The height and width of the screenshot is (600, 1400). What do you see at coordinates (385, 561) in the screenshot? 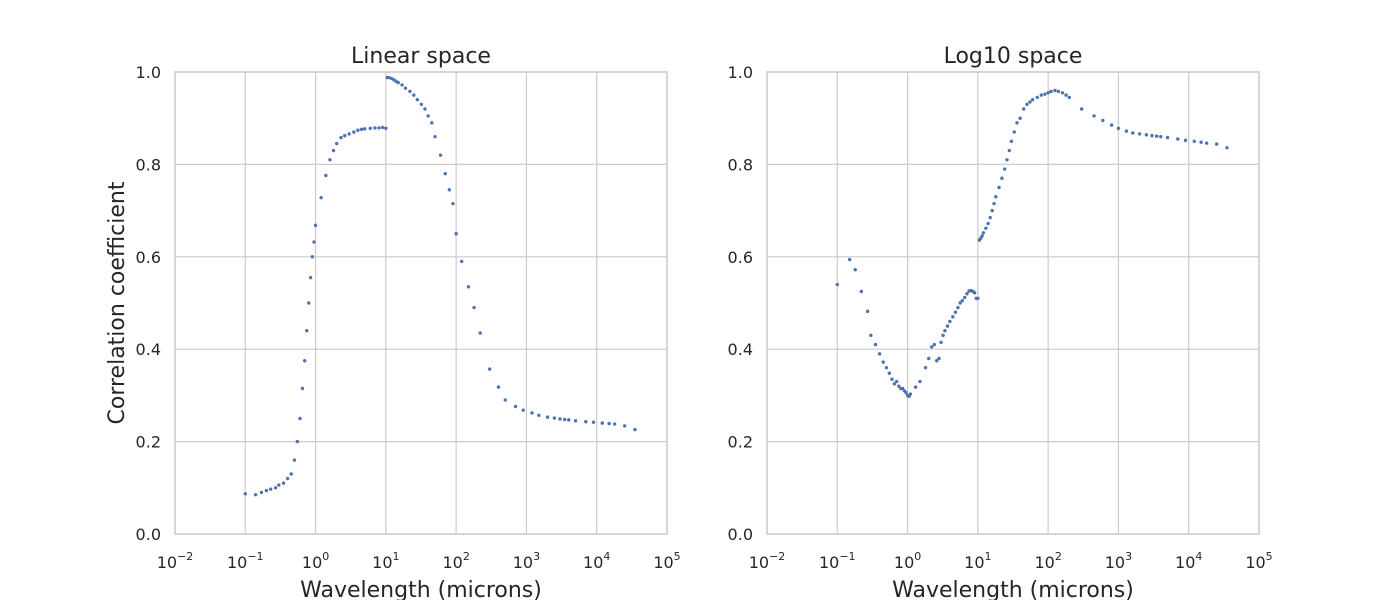
I see `x-tick-label: 10¹` at bounding box center [385, 561].